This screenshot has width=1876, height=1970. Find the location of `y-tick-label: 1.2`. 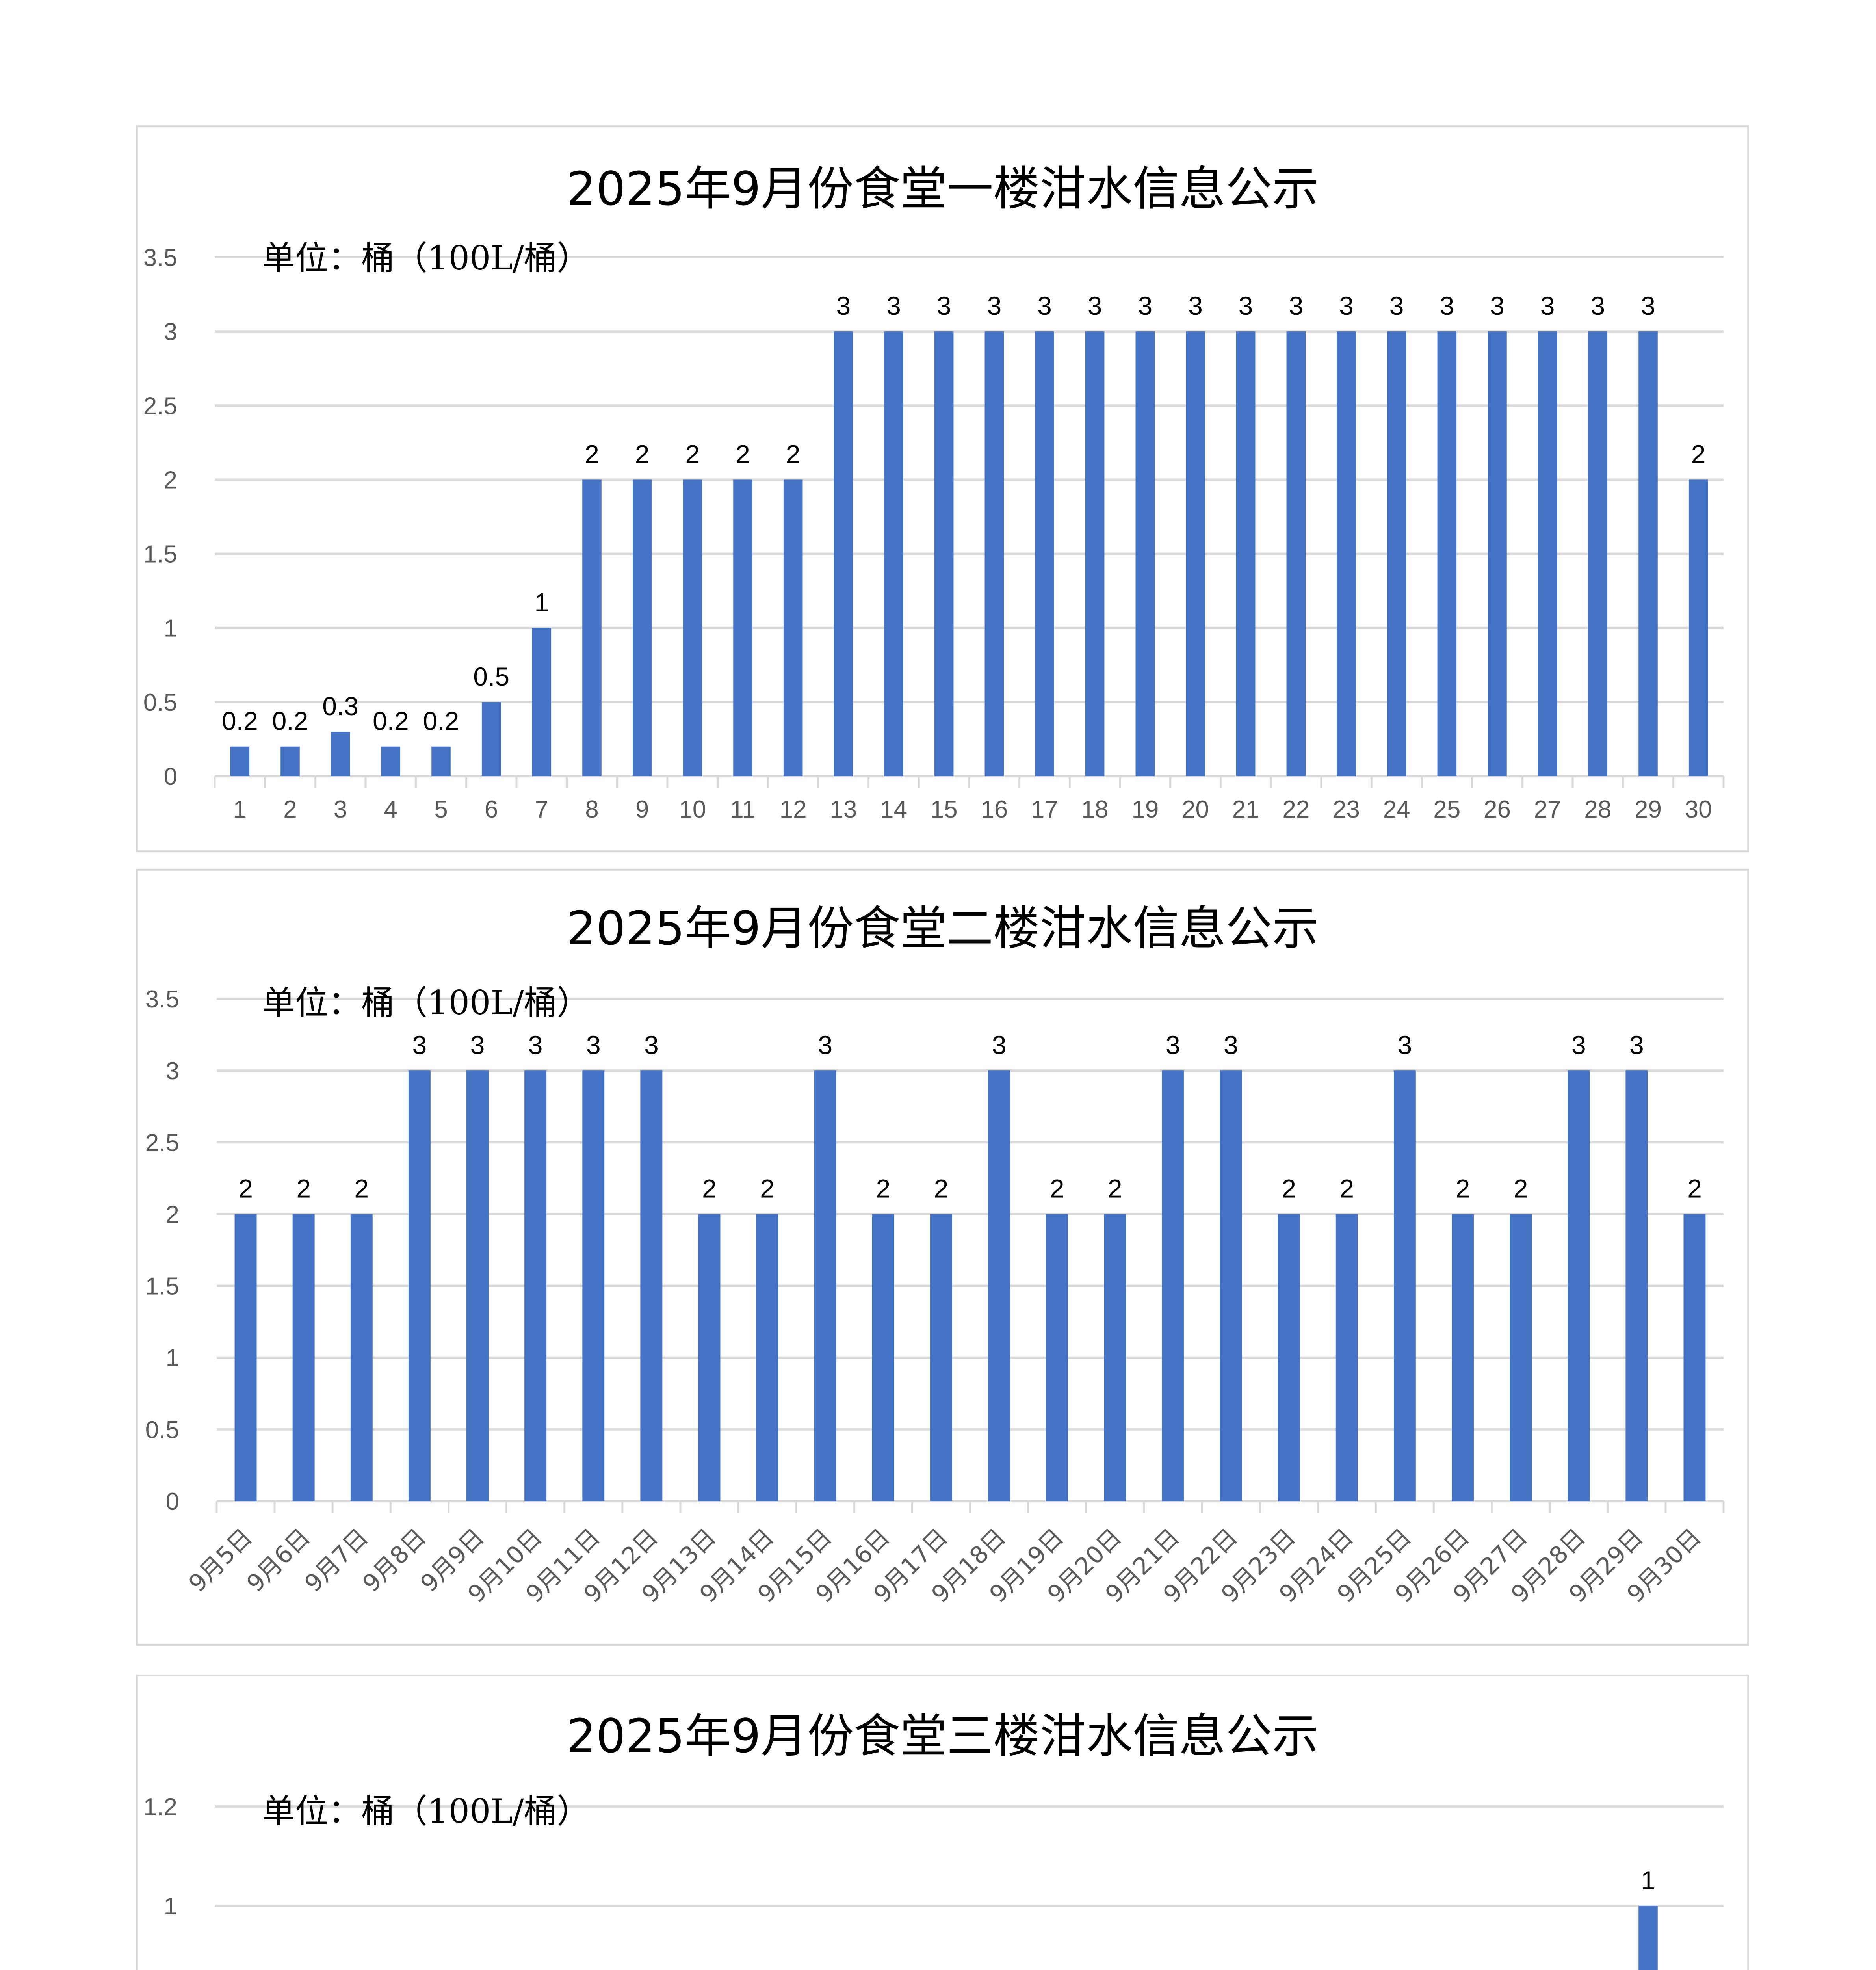

y-tick-label: 1.2 is located at coordinates (160, 1807).